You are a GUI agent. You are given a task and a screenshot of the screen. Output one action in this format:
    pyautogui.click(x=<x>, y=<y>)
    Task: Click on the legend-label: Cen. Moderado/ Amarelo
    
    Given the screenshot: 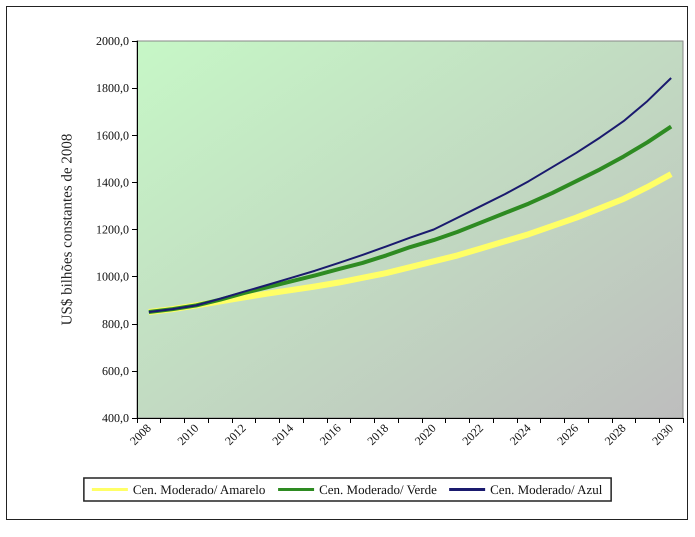 What is the action you would take?
    pyautogui.click(x=199, y=489)
    